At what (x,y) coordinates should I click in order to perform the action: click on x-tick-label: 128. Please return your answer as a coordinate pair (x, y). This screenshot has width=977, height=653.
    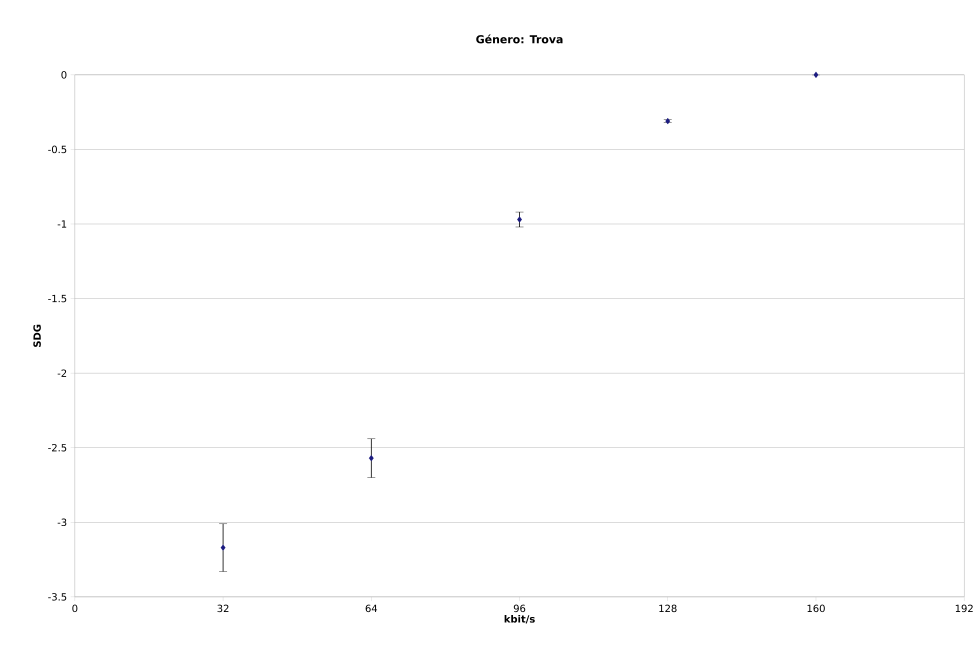
    Looking at the image, I should click on (668, 608).